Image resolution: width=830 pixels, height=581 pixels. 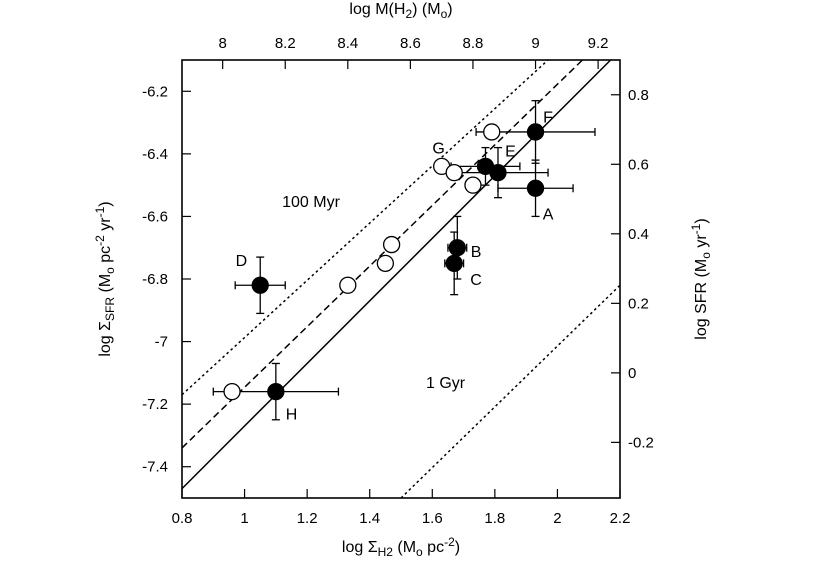 I want to click on x-tick-label: 1.6, so click(x=432, y=518).